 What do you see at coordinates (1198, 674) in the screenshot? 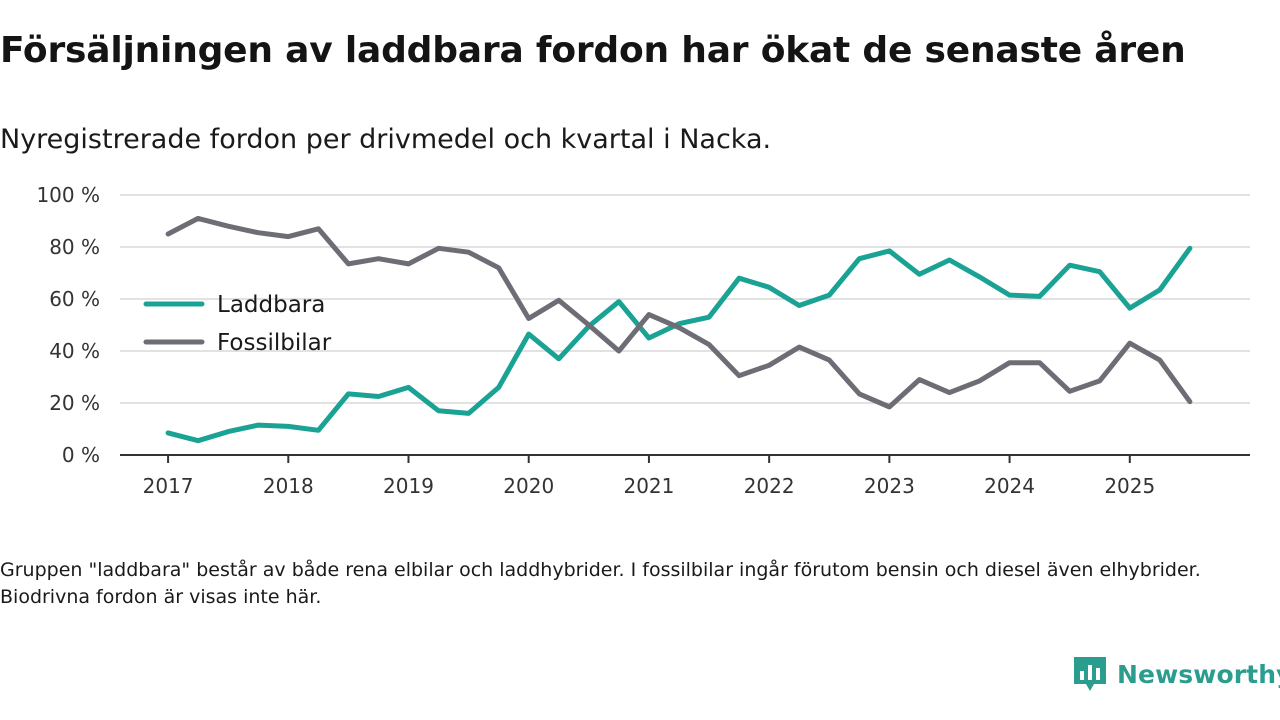
I see `brand-name: Newsworthy` at bounding box center [1198, 674].